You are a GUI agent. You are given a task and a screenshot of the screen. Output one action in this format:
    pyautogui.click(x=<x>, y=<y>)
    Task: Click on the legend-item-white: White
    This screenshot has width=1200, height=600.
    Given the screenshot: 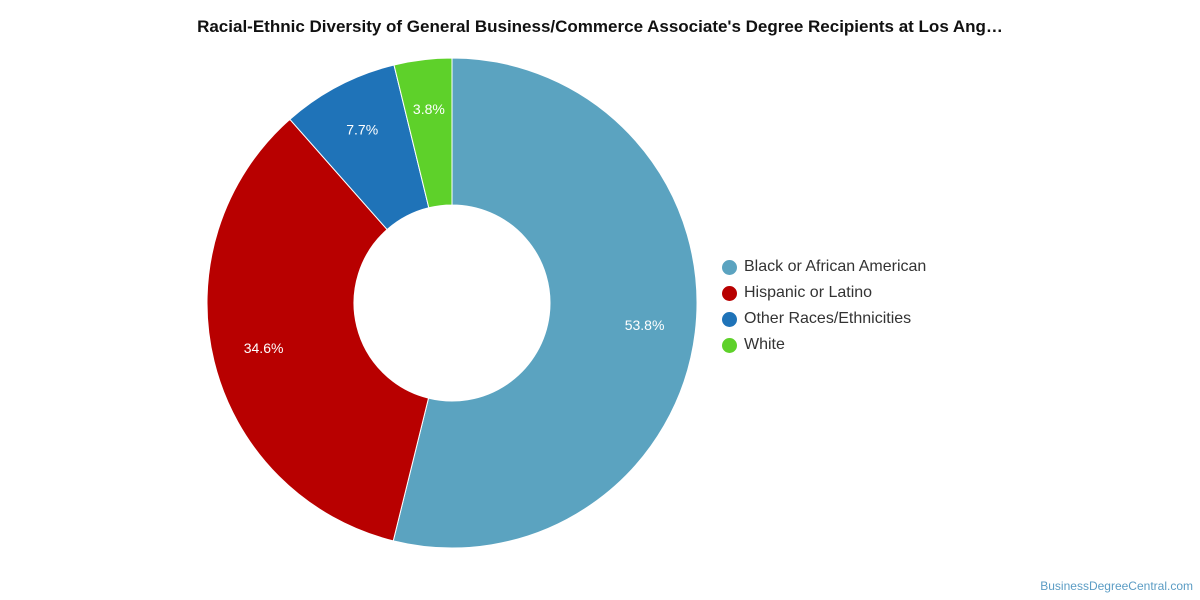 What is the action you would take?
    pyautogui.click(x=824, y=345)
    